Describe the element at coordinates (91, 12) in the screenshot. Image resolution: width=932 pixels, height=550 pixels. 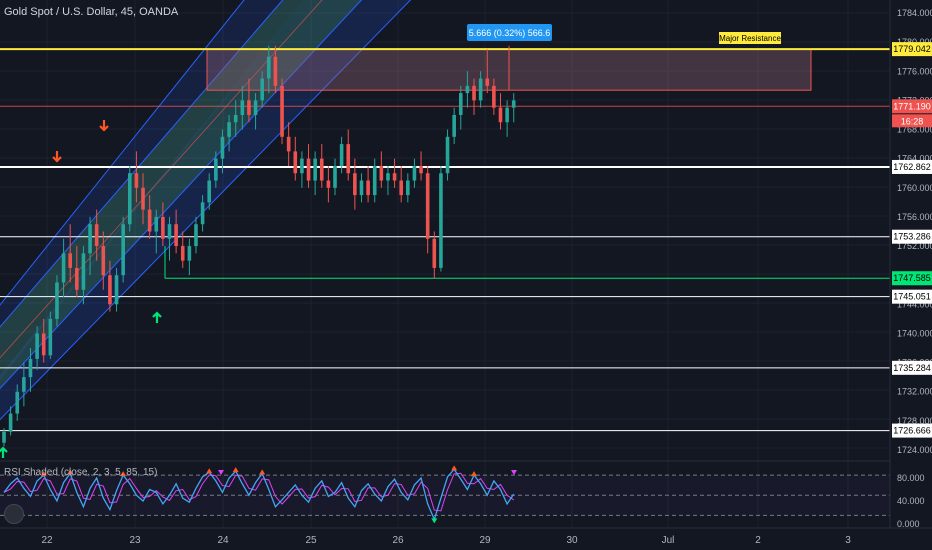
I see `symbol-title: Gold Spot / U.S. Dollar, 45, OANDA` at that location.